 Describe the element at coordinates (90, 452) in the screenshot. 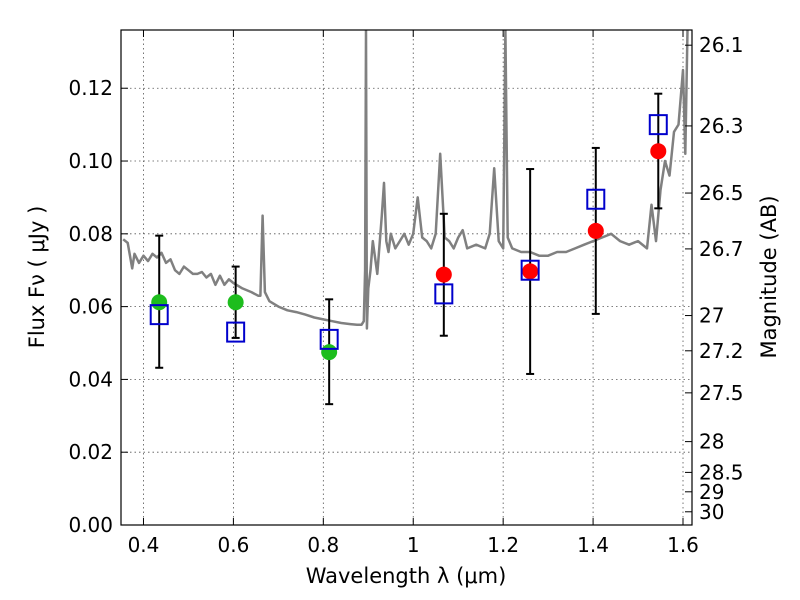

I see `y-tick-label: 0.02` at that location.